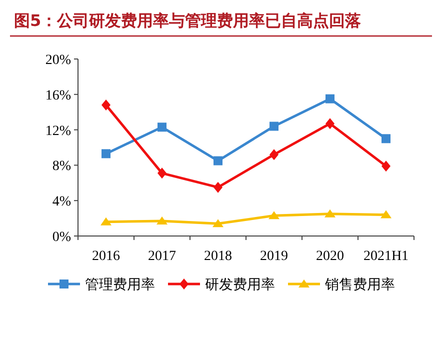 This screenshot has height=347, width=440. Describe the element at coordinates (240, 285) in the screenshot. I see `legend-label: 研发费用率` at that location.